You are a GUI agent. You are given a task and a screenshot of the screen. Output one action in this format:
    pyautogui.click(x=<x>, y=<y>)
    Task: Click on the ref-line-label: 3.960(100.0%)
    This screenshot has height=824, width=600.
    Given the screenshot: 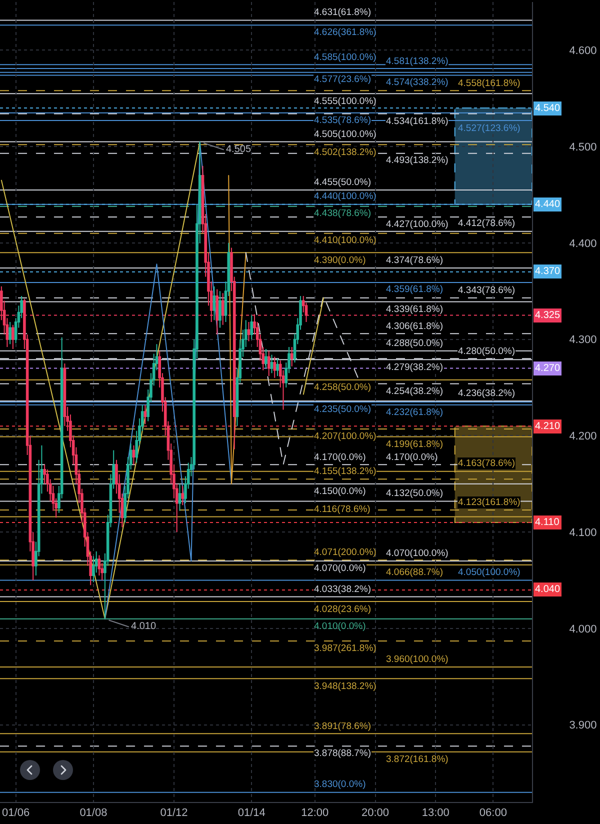 What is the action you would take?
    pyautogui.click(x=417, y=659)
    